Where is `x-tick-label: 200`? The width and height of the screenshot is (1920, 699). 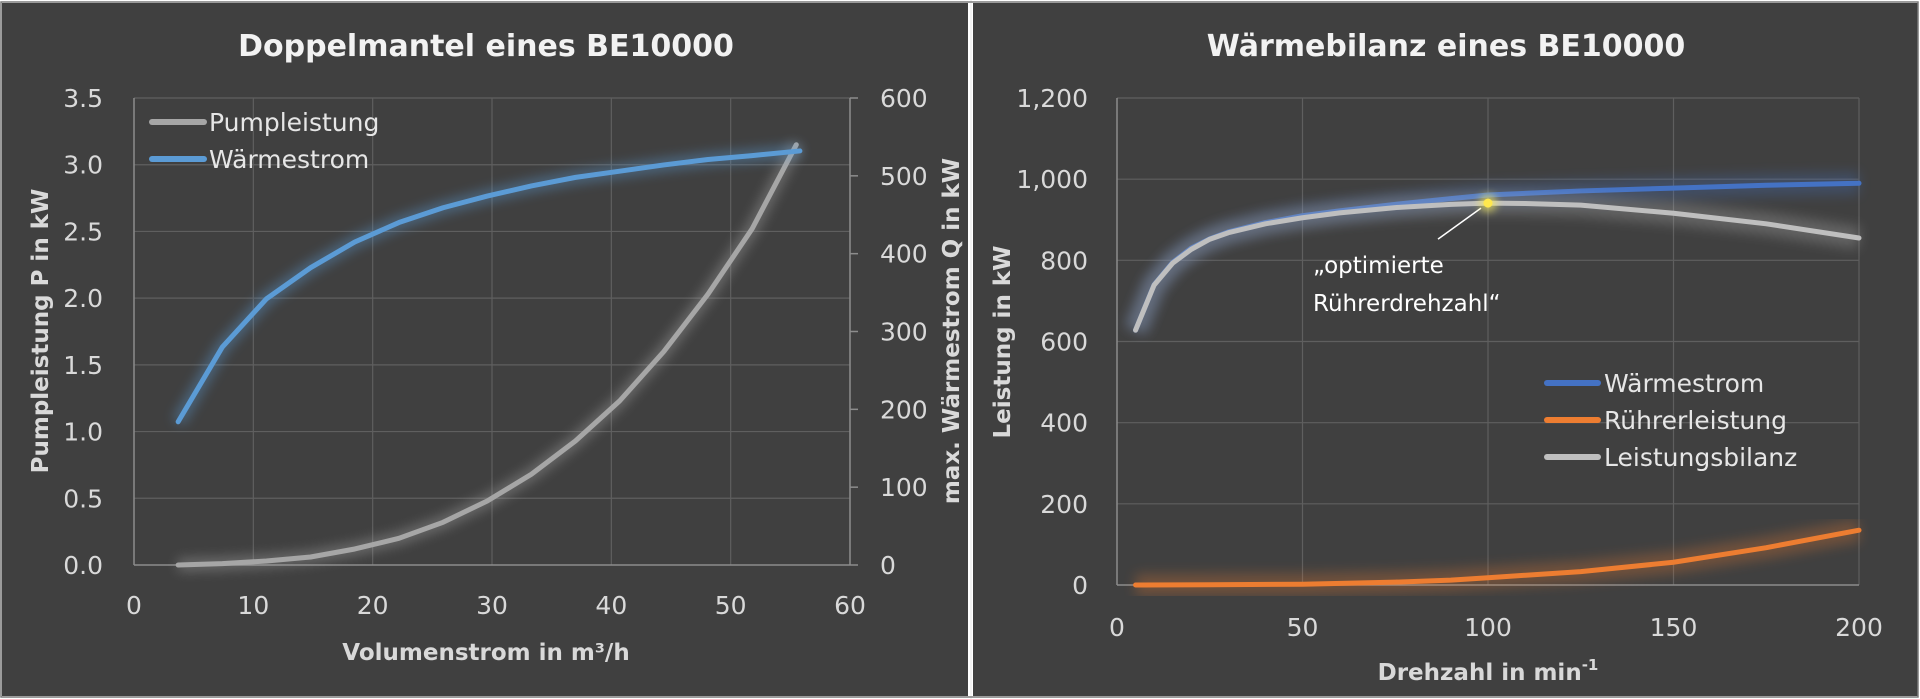
x-tick-label: 200 is located at coordinates (1859, 627).